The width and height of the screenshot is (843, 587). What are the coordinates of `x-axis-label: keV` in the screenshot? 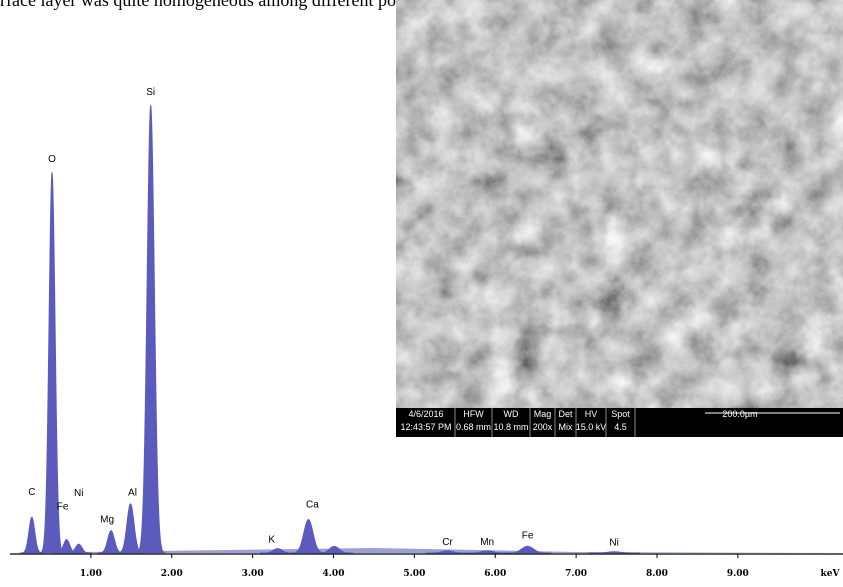 It's located at (831, 574).